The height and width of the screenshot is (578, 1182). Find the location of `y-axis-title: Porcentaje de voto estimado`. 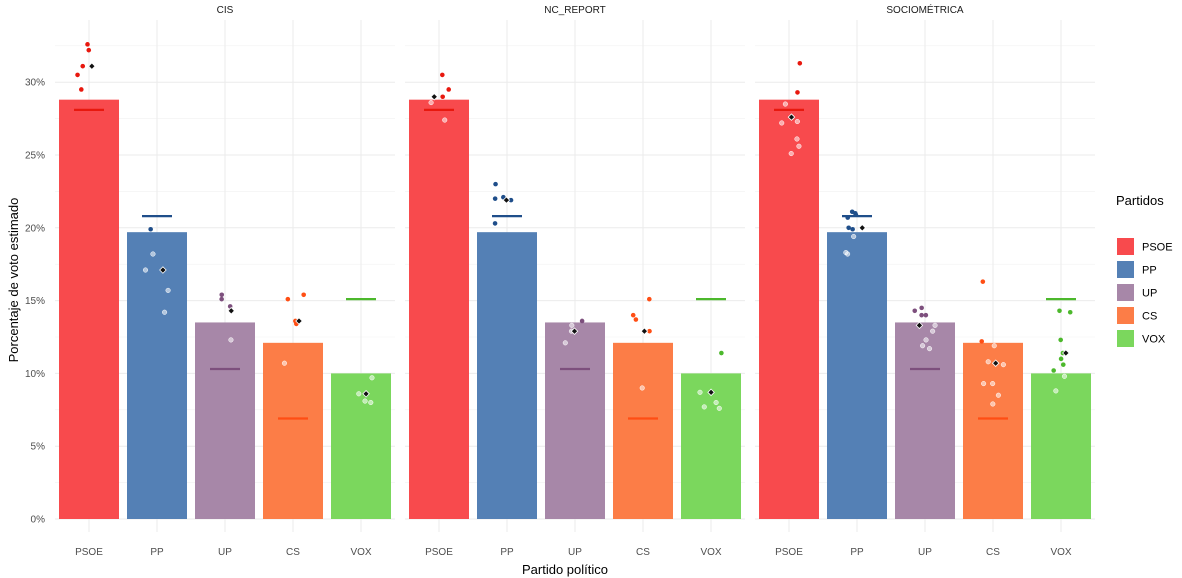

y-axis-title: Porcentaje de voto estimado is located at coordinates (13, 280).